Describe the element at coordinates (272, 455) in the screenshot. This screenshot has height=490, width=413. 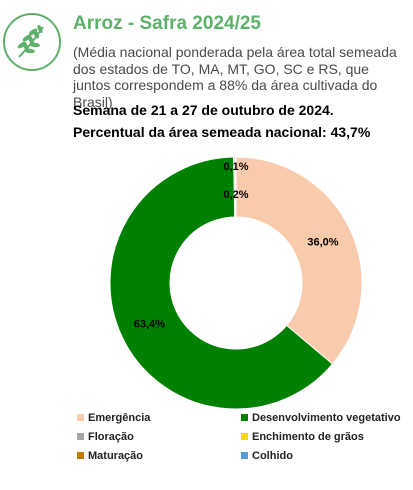
I see `legend-label: Colhido` at that location.